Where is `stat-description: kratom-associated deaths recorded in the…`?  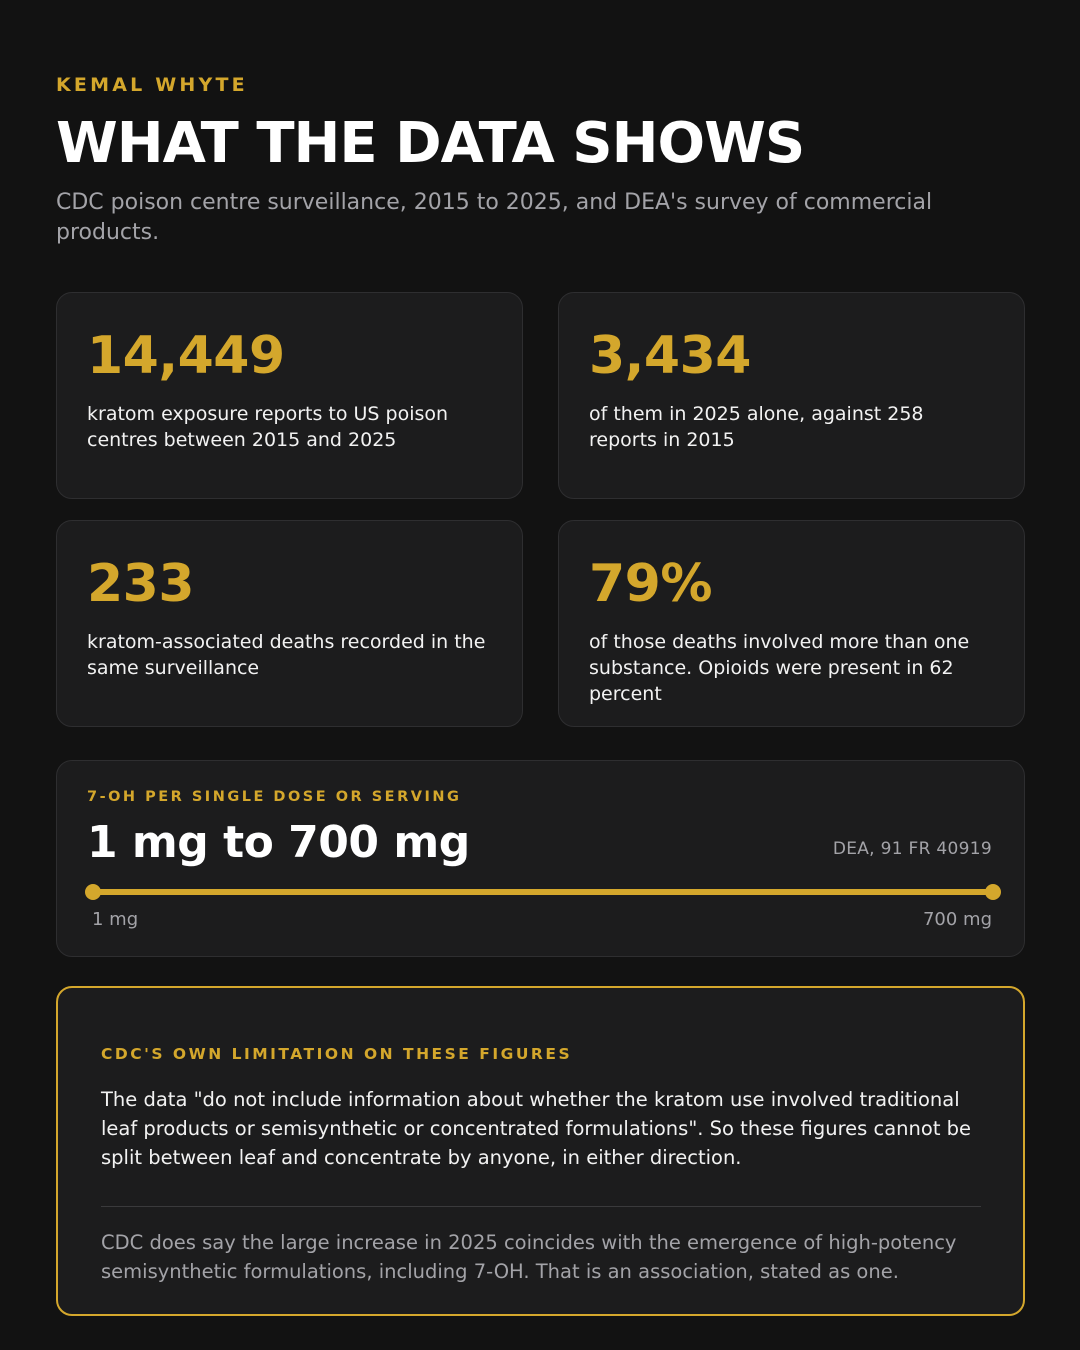 stat-description: kratom-associated deaths recorded in the… is located at coordinates (286, 655).